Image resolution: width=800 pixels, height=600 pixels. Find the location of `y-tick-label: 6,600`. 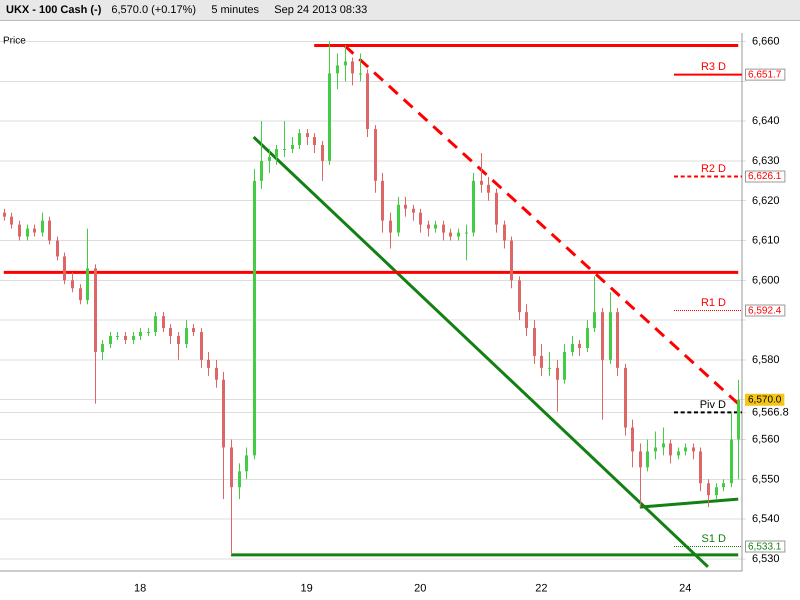

y-tick-label: 6,600 is located at coordinates (766, 280).